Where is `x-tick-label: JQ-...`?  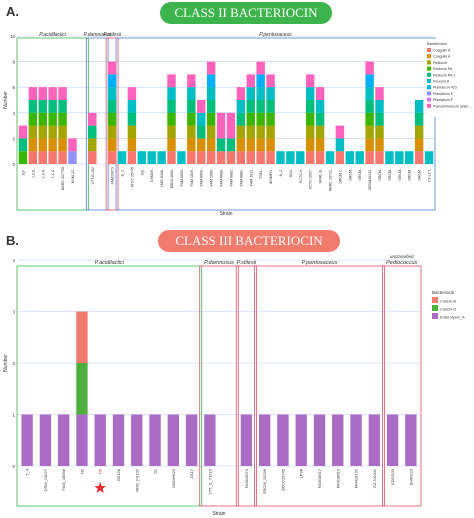
x-tick-label: JQ-... is located at coordinates (23, 171).